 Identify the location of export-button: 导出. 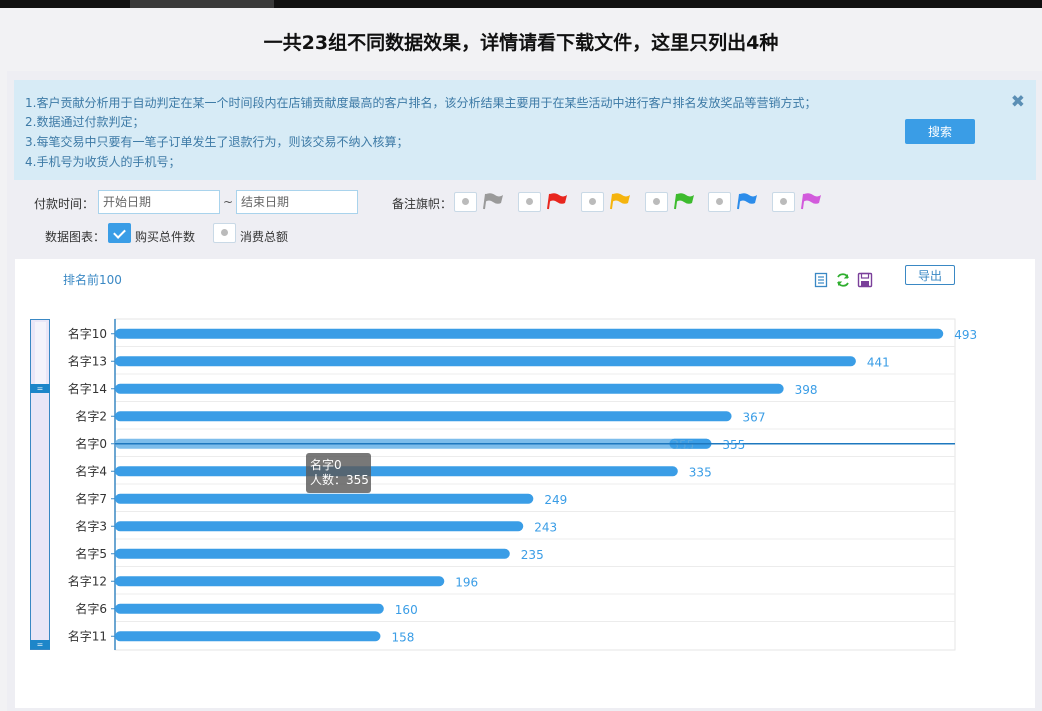
(930, 275).